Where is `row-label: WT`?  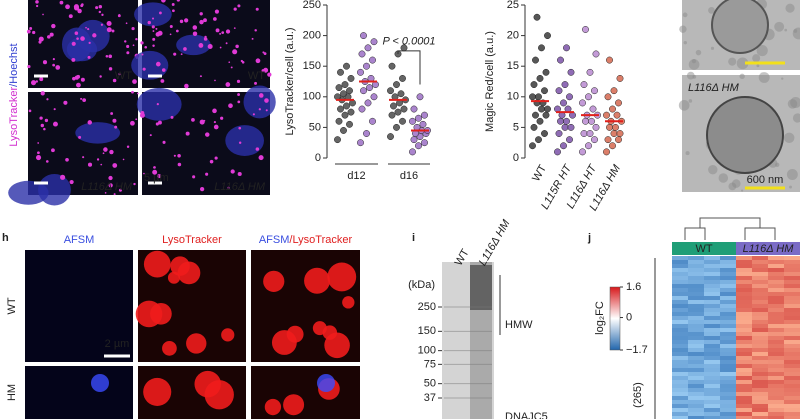
row-label: WT is located at coordinates (12, 305).